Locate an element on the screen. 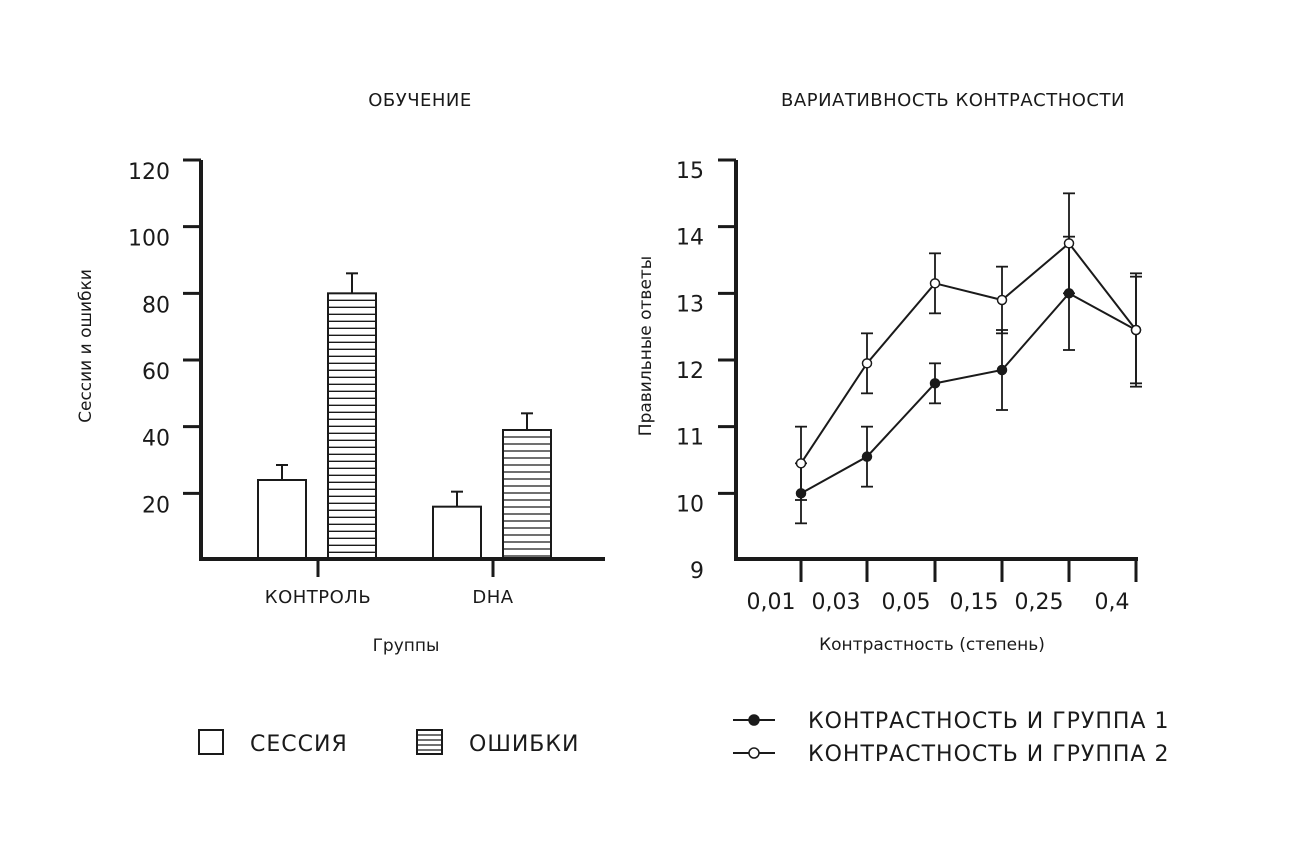 This screenshot has height=865, width=1300. bar-y-tick-label: 120 is located at coordinates (149, 172).